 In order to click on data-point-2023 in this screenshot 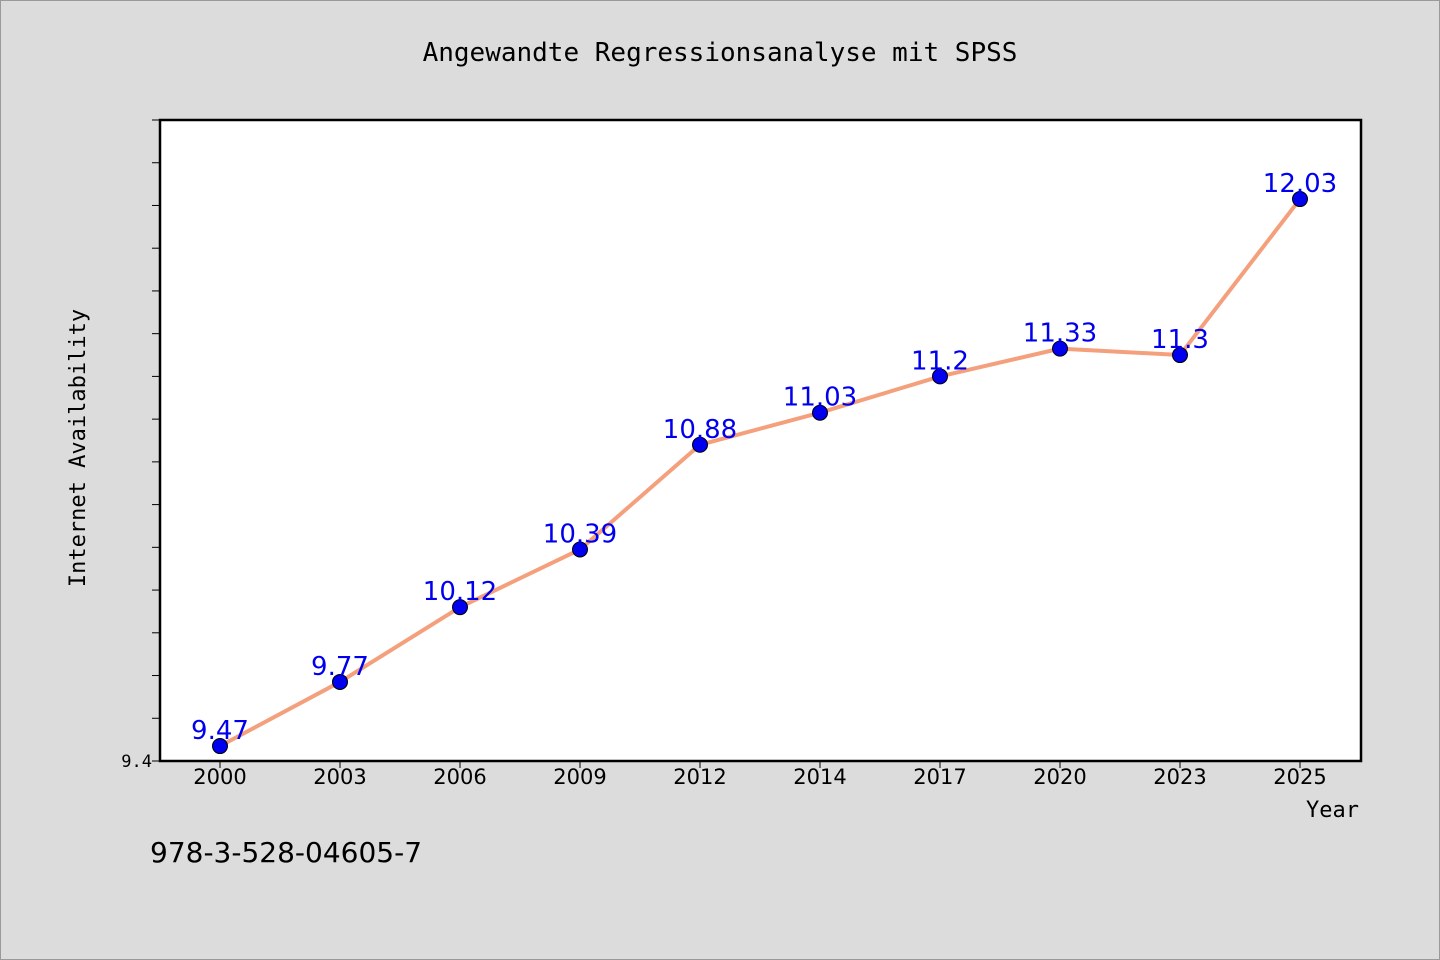, I will do `click(1180, 355)`.